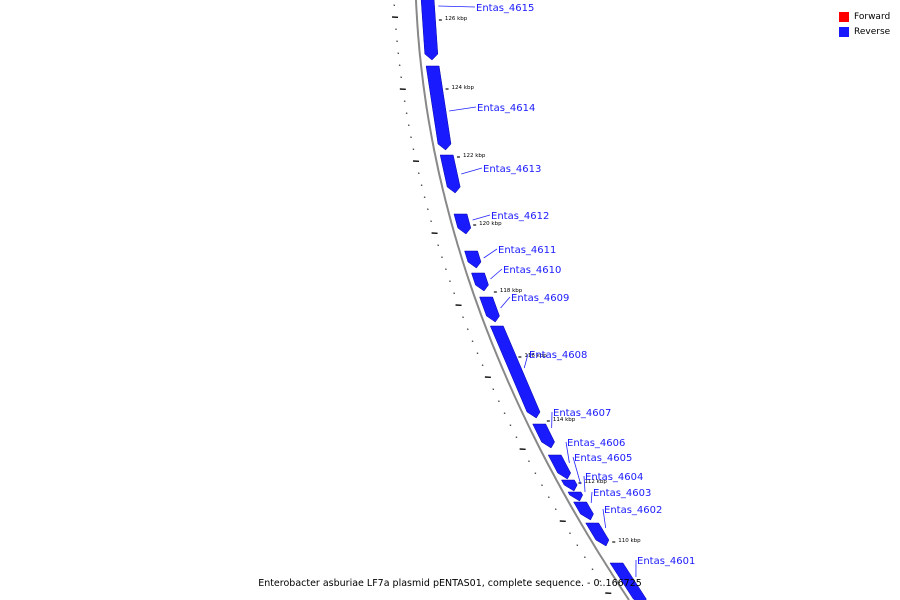 Image resolution: width=900 pixels, height=600 pixels. Describe the element at coordinates (666, 561) in the screenshot. I see `gene-label: Entas_4601` at that location.